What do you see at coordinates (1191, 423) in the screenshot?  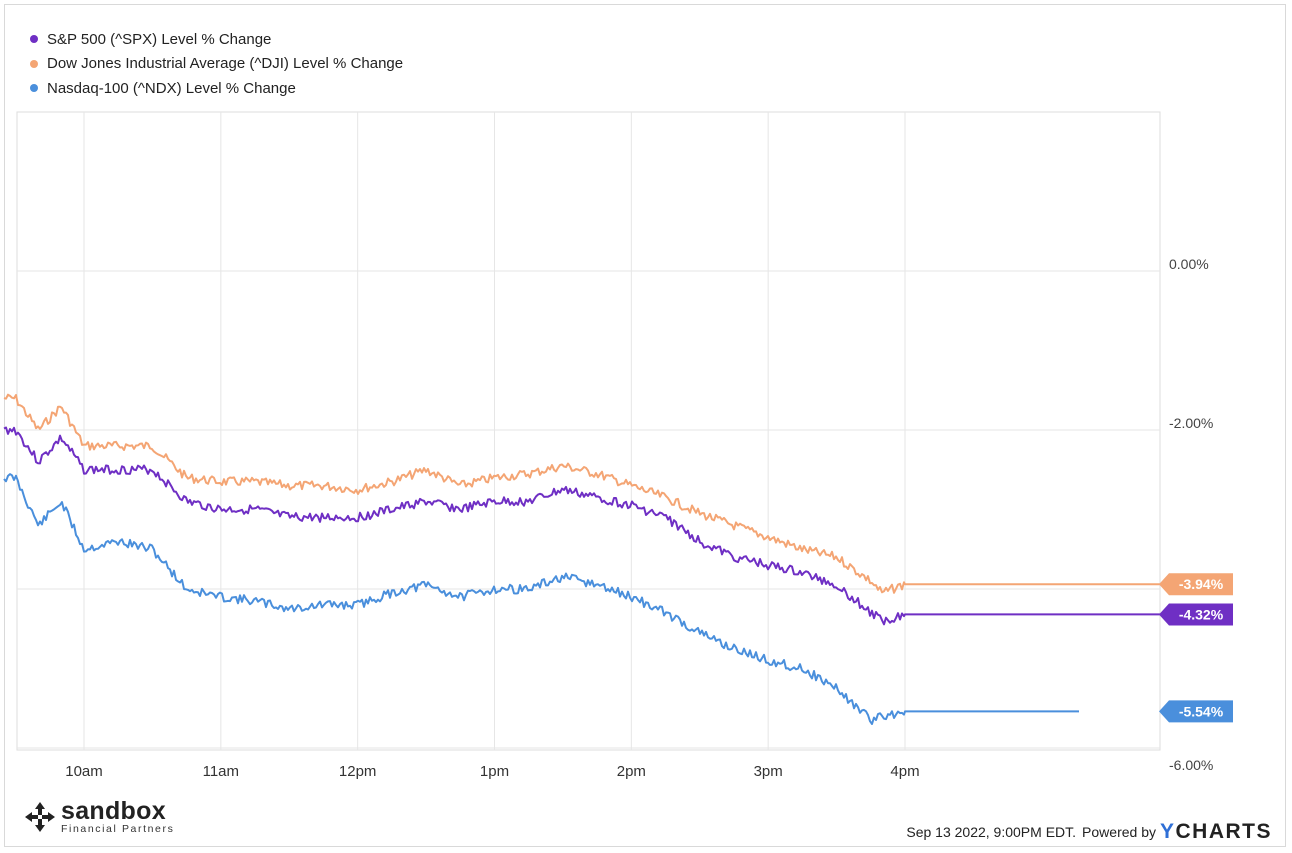 I see `y-tick-label: -2.00%` at bounding box center [1191, 423].